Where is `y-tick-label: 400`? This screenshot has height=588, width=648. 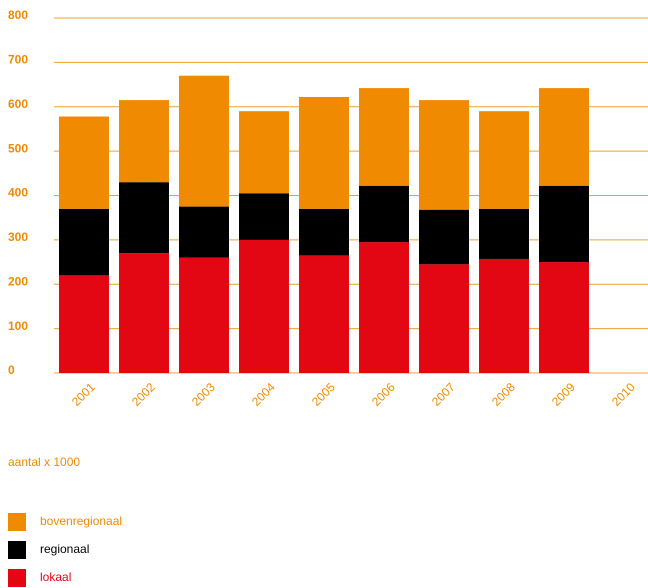 y-tick-label: 400 is located at coordinates (18, 193).